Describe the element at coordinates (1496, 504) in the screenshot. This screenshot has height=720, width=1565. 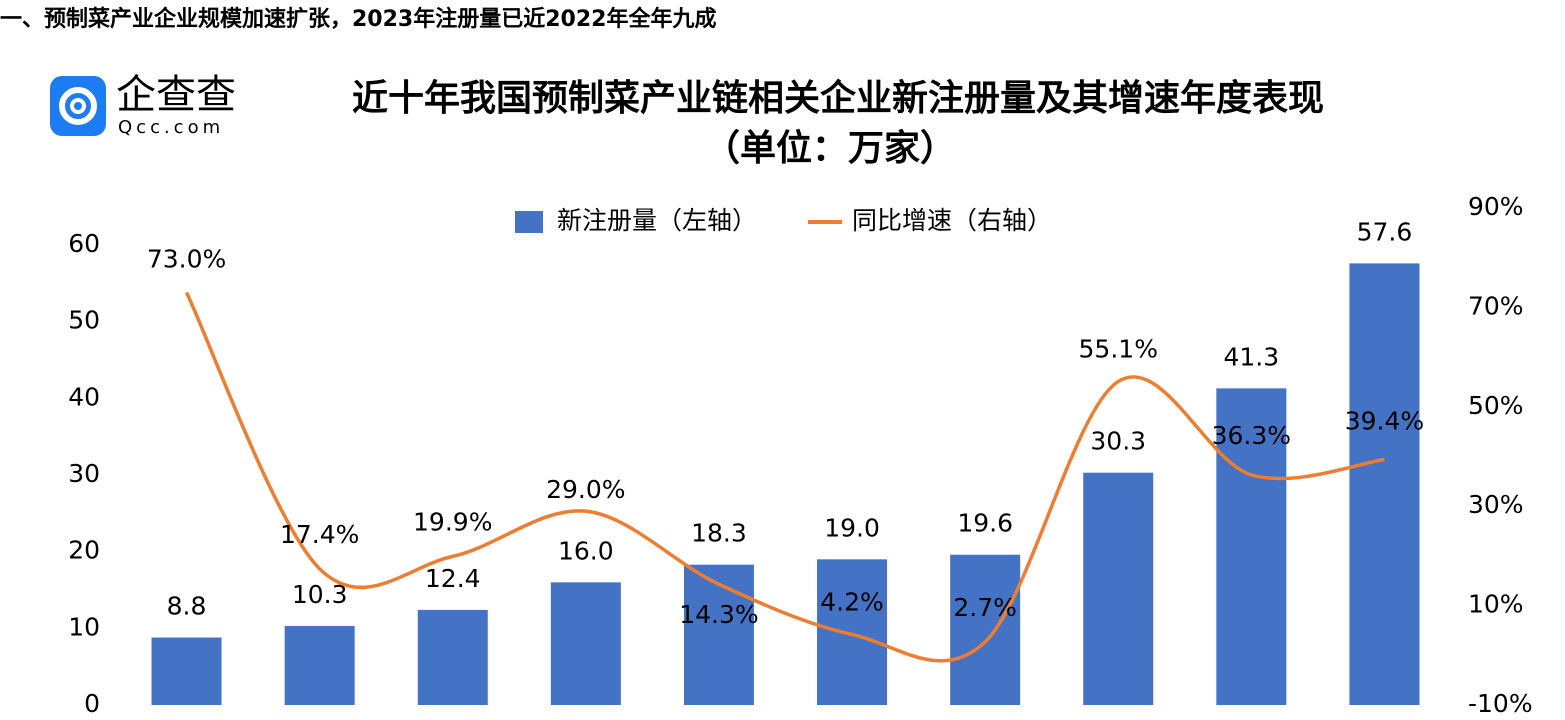
I see `y2-tick-label: 30%` at that location.